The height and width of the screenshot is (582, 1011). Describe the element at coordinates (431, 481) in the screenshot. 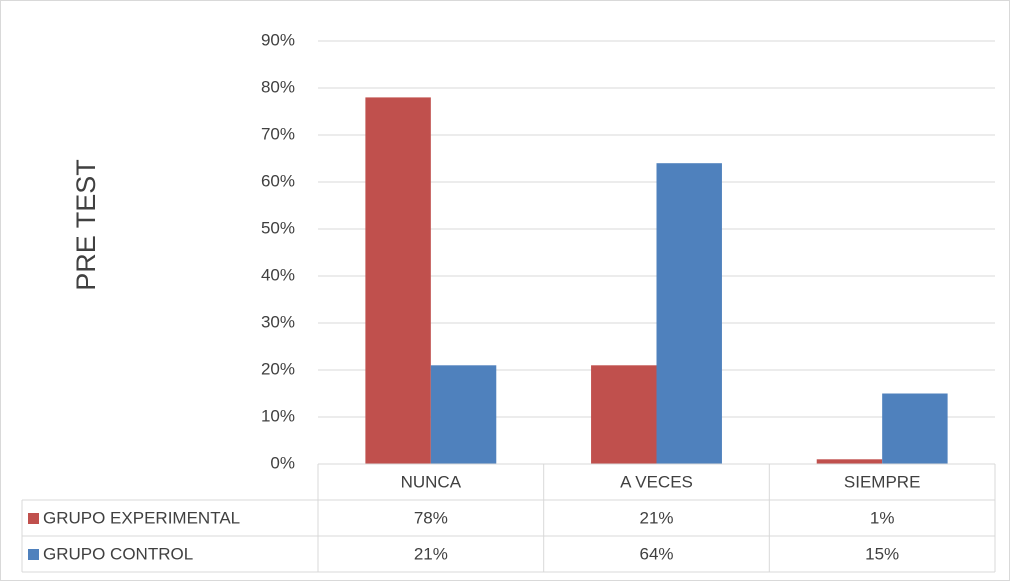

I see `x-tick-label: NUNCA` at that location.